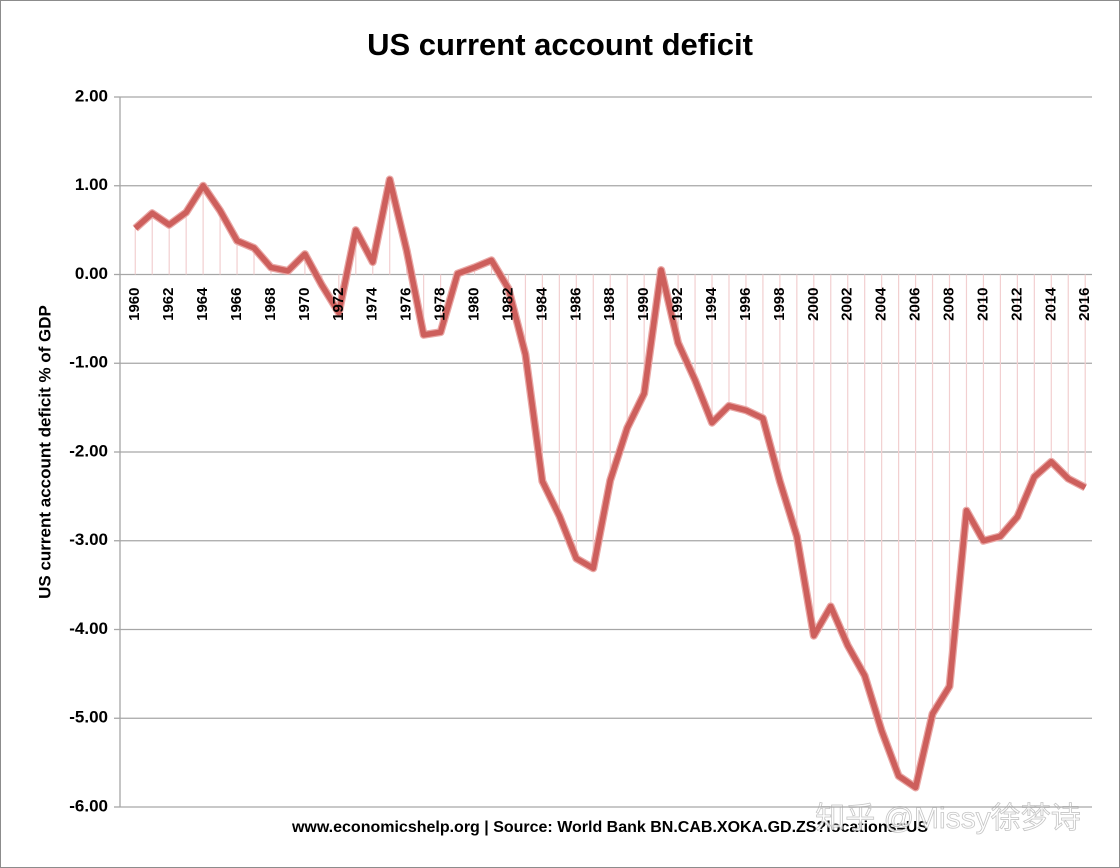 This screenshot has height=868, width=1120. I want to click on x-tick-label: 1992, so click(677, 304).